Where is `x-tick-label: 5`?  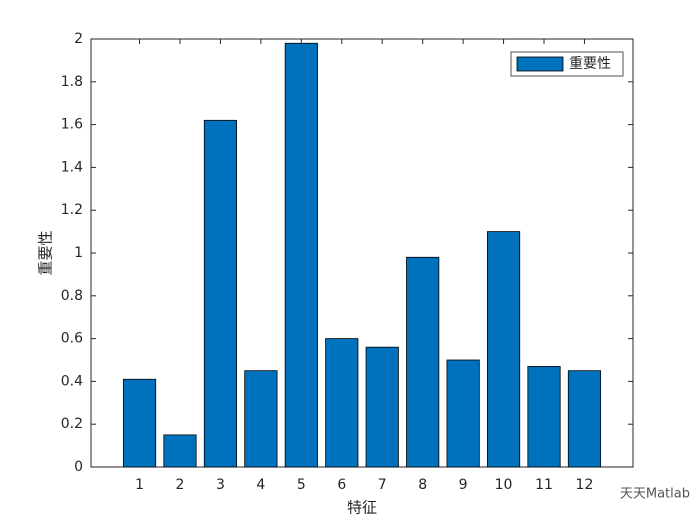 x-tick-label: 5 is located at coordinates (301, 485).